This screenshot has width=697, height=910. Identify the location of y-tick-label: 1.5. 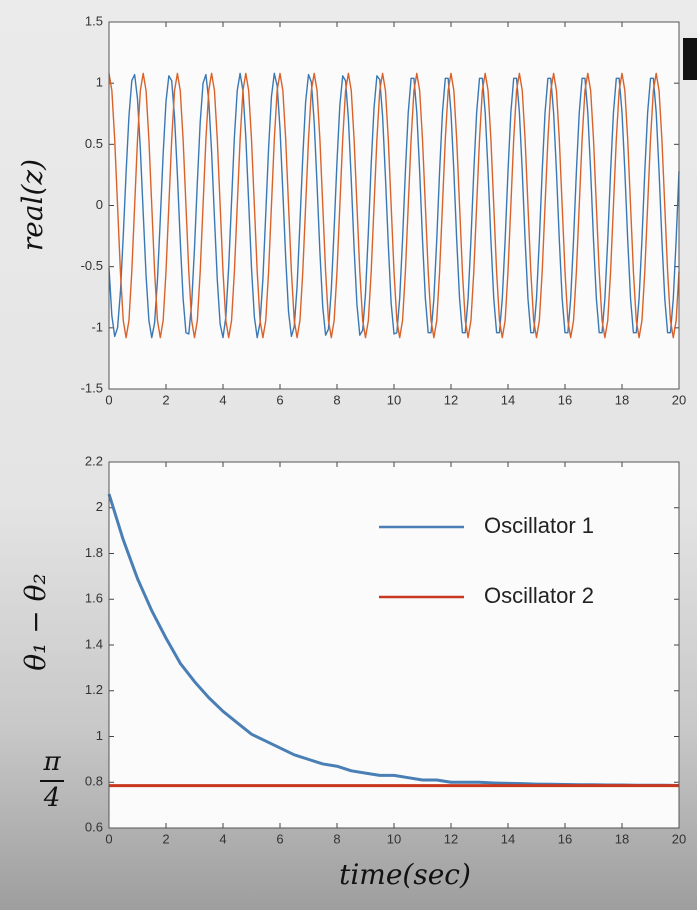
(94, 20).